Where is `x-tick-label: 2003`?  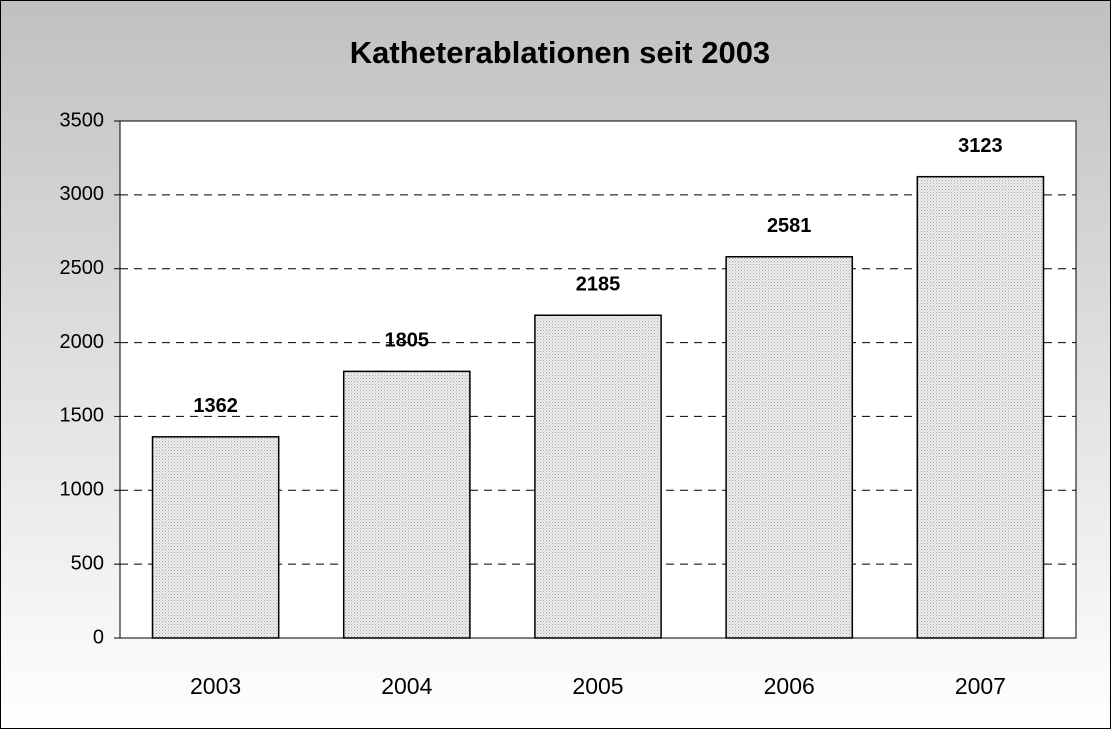
x-tick-label: 2003 is located at coordinates (215, 686).